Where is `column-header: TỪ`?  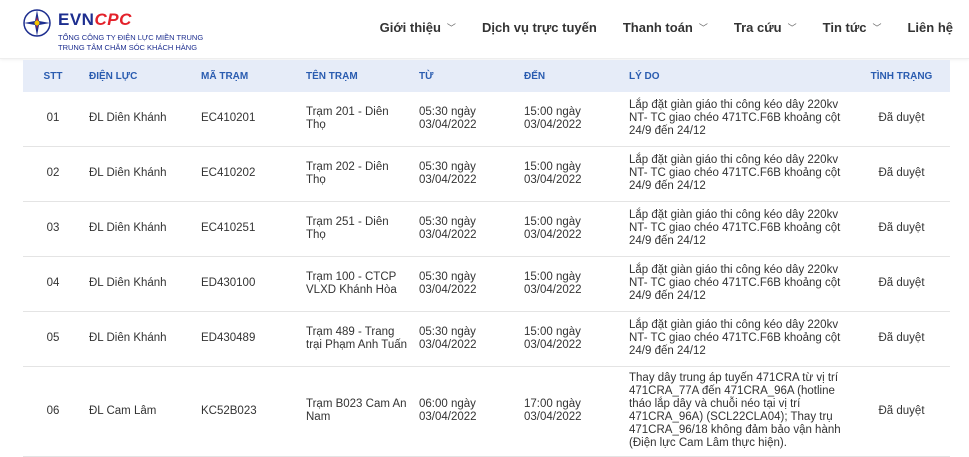
column-header: TỪ is located at coordinates (426, 76).